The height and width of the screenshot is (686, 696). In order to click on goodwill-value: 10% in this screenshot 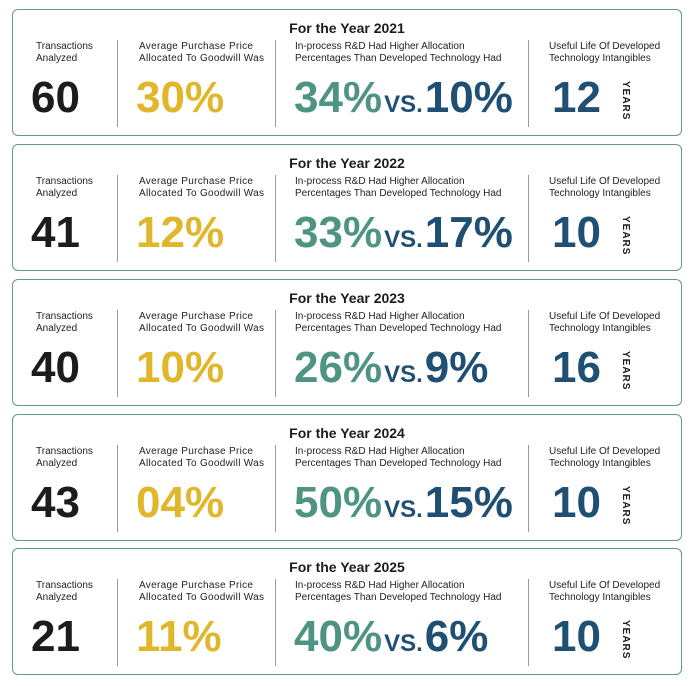, I will do `click(180, 367)`.